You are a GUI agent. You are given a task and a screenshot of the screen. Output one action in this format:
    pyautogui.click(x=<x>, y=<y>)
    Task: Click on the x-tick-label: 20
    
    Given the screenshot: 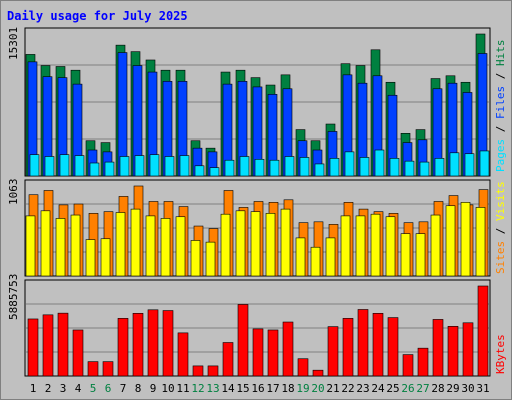 What is the action you would take?
    pyautogui.click(x=317, y=388)
    